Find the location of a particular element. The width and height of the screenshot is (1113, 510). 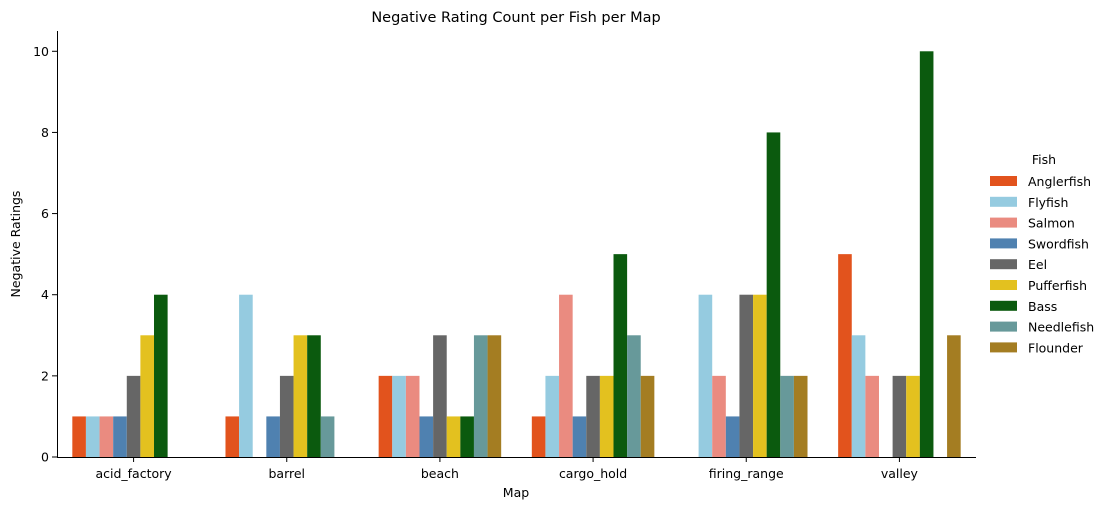

bar-flyfish-beach is located at coordinates (399, 416).